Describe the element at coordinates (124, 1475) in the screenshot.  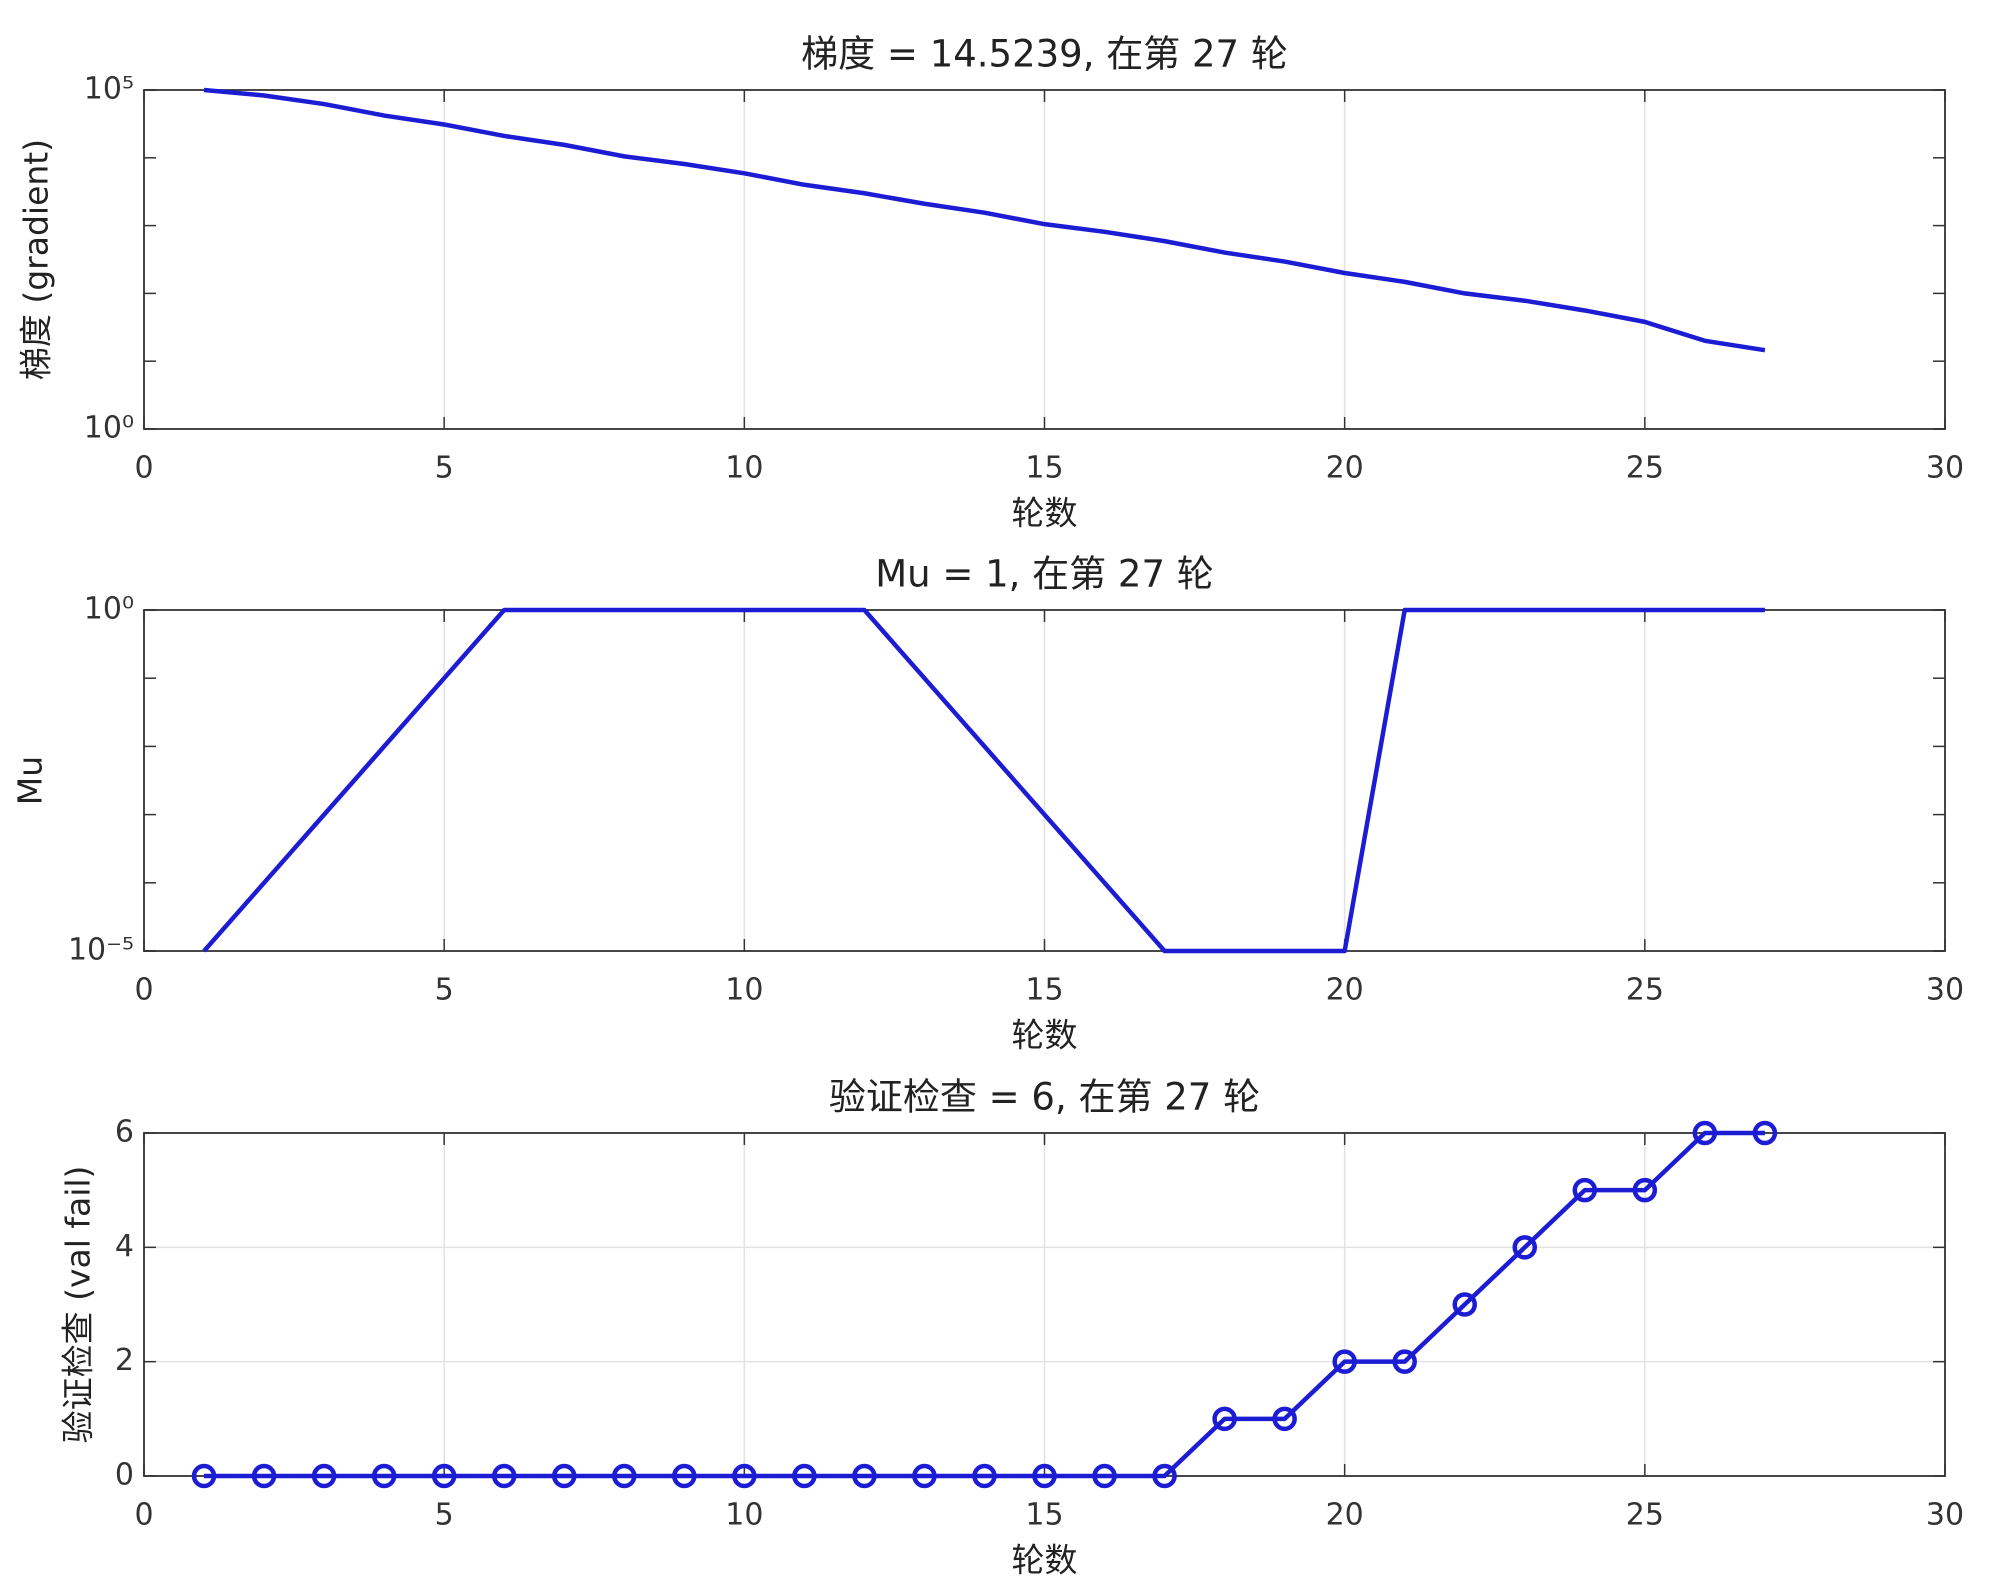
I see `y-tick-label: 0` at that location.